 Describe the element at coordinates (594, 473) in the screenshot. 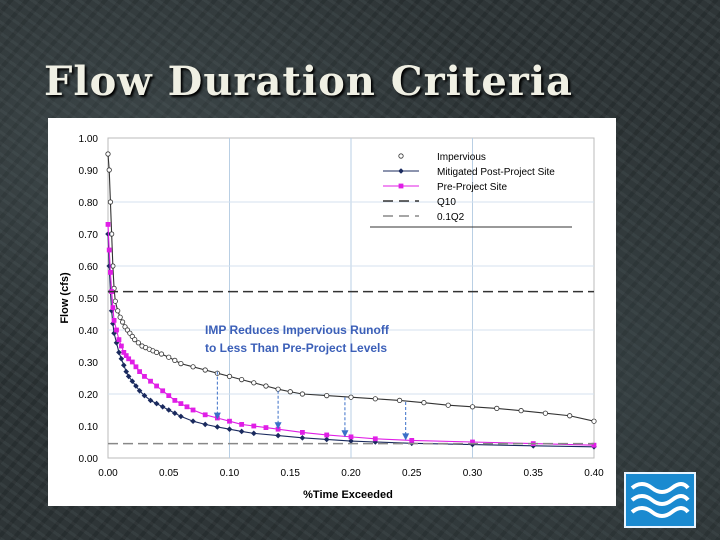

I see `x-tick-label: 0.40` at that location.